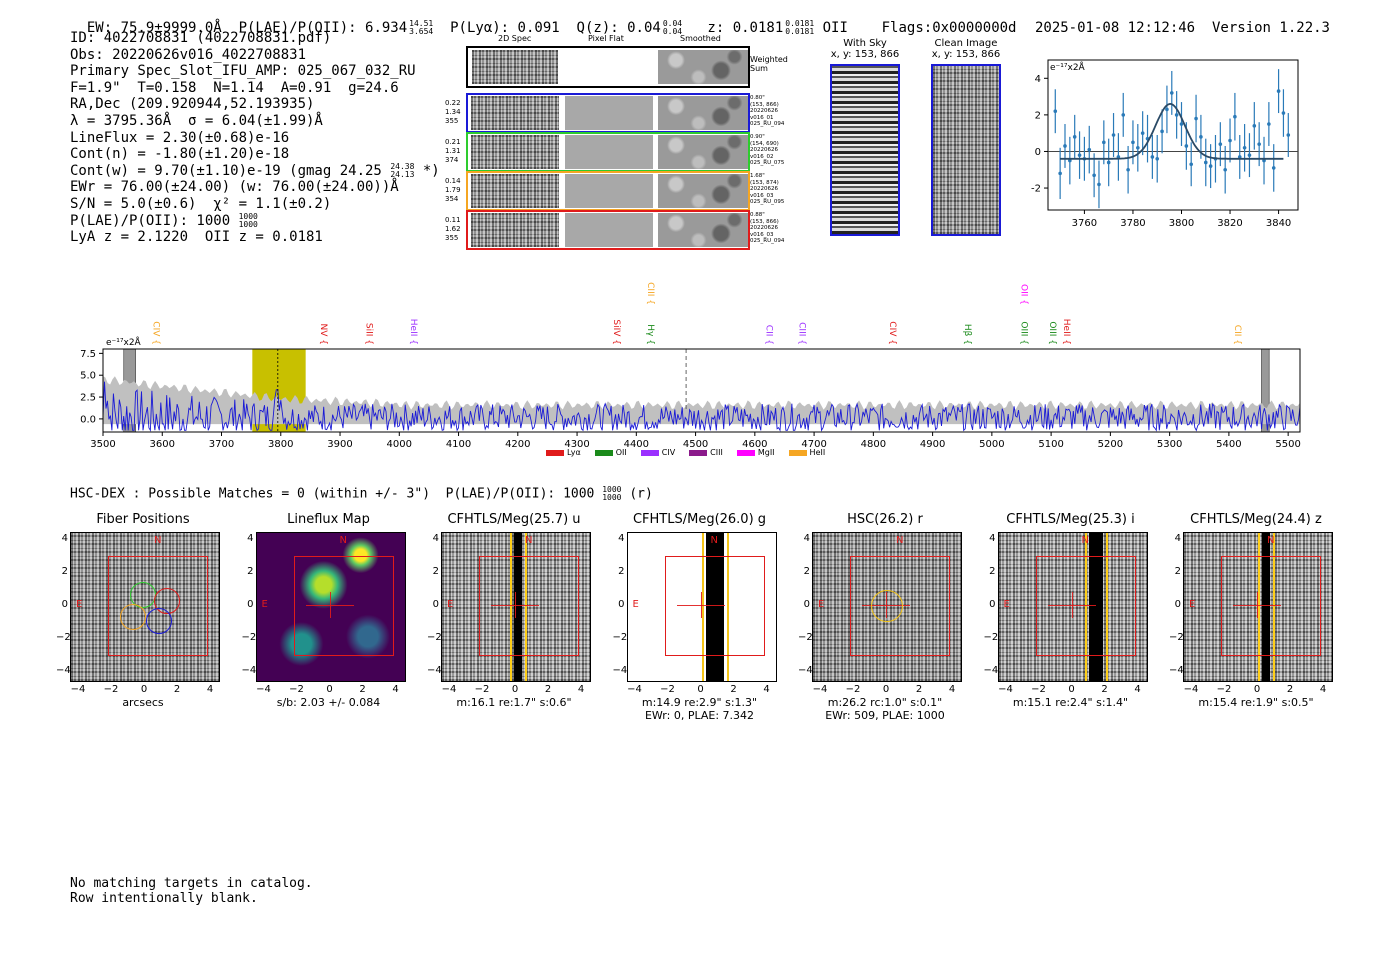  Describe the element at coordinates (966, 54) in the screenshot. I see `clean-xy: x, y: 153, 866` at that location.